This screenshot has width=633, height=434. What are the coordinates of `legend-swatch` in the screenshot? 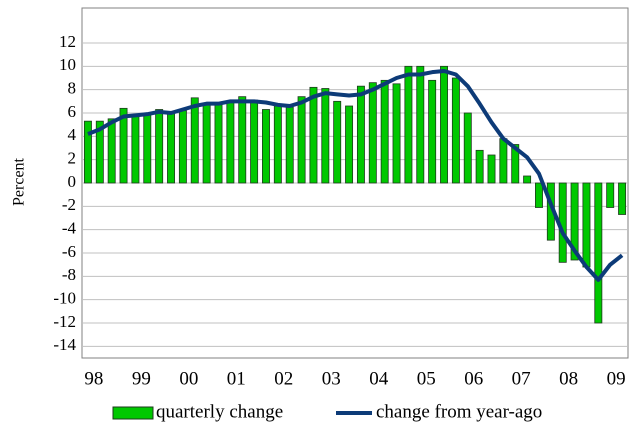 It's located at (133, 413).